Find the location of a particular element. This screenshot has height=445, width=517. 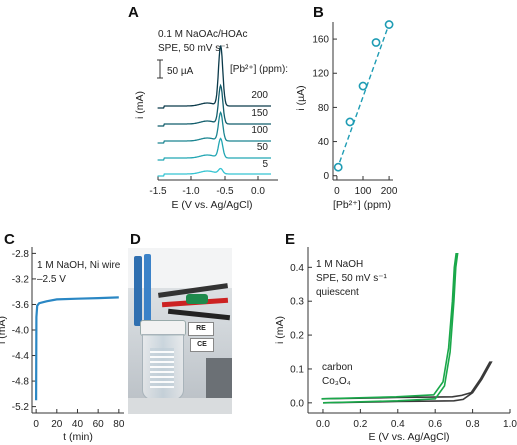

panel-e-condition-note: quiescent is located at coordinates (337, 292).